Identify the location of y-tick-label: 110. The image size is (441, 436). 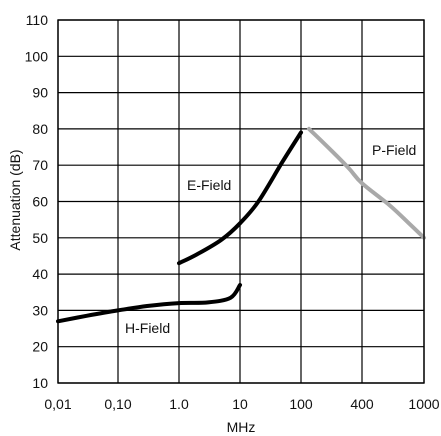
(37, 20).